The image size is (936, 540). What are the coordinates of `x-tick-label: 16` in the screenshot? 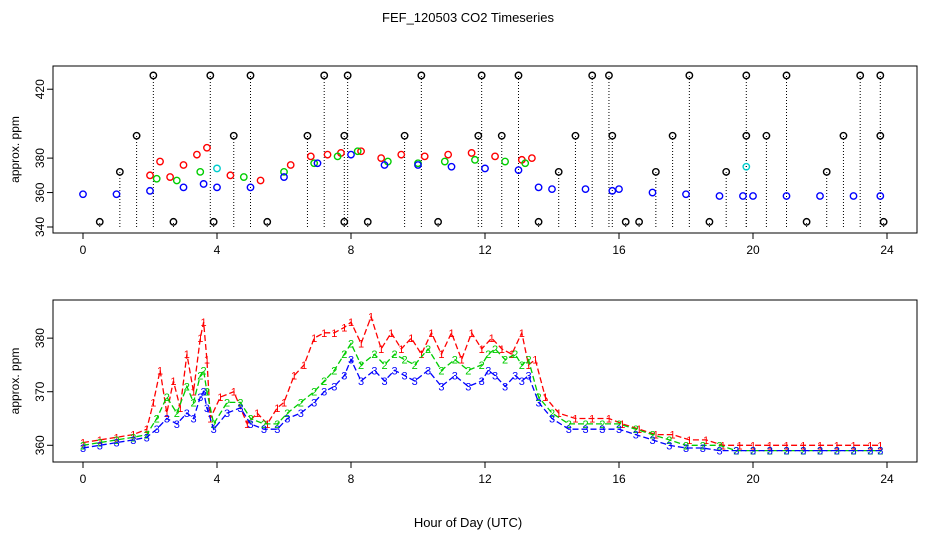 It's located at (619, 479).